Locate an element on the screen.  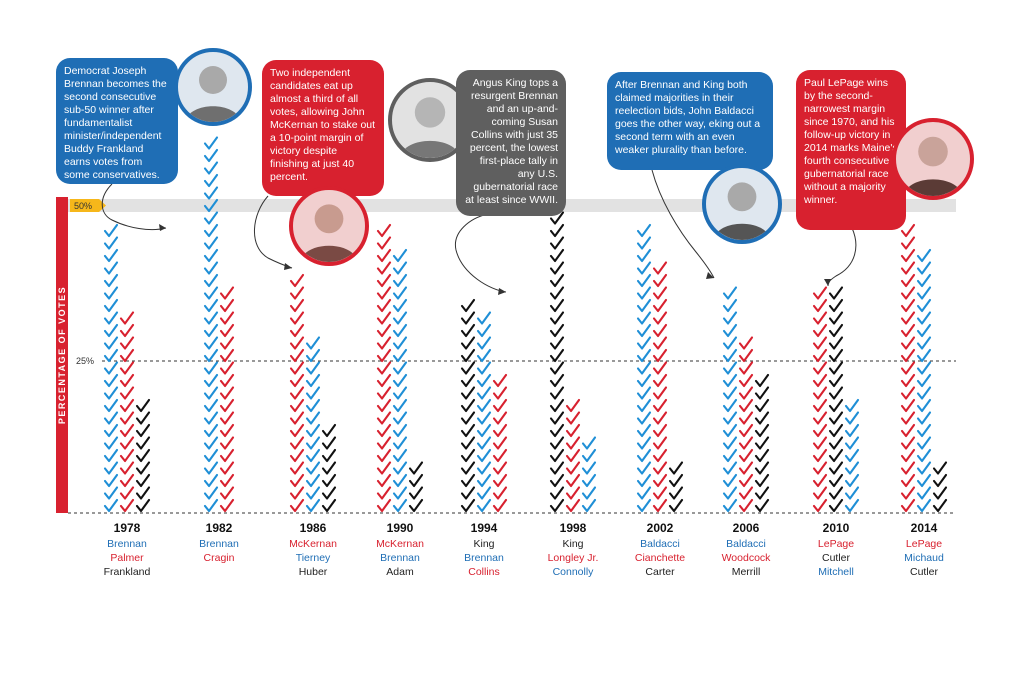
year-label-1986: 1986 is located at coordinates (313, 528).